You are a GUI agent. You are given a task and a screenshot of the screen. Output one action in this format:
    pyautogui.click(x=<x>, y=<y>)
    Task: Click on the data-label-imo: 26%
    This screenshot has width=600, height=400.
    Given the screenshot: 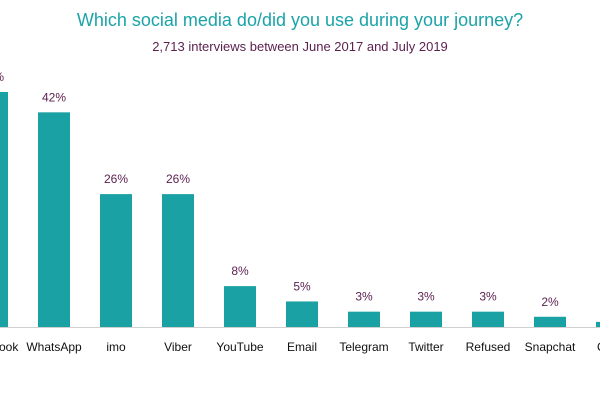 What is the action you would take?
    pyautogui.click(x=116, y=179)
    